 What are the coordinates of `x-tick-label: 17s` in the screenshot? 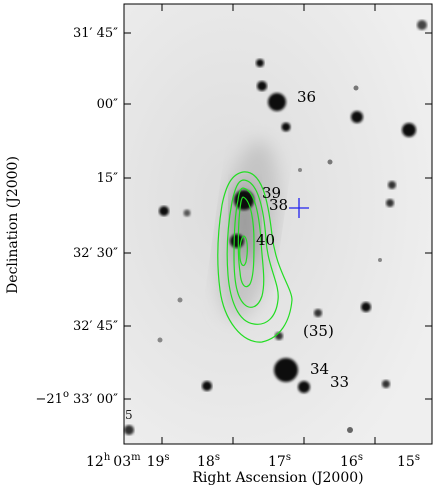 It's located at (279, 461).